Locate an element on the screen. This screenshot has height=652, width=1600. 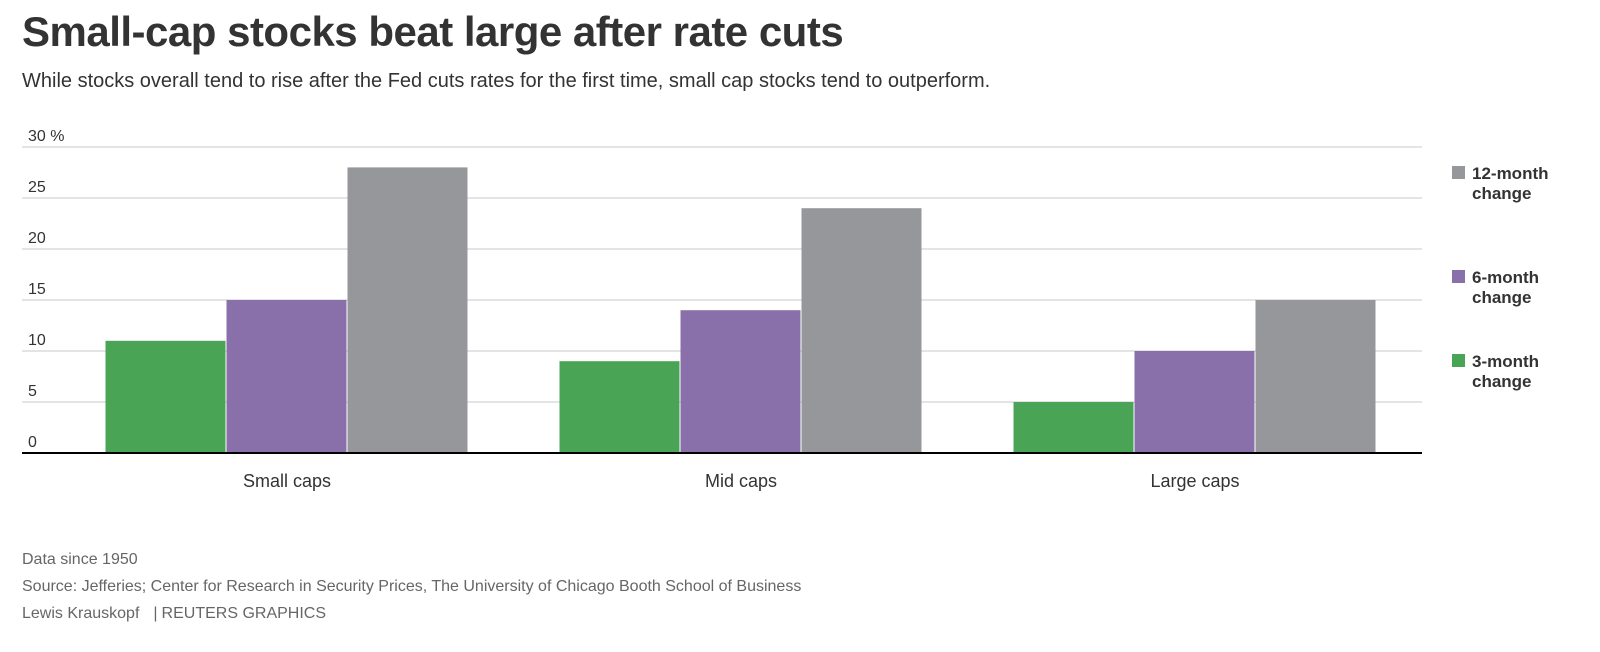
x-tick-label: Large caps is located at coordinates (1194, 481).